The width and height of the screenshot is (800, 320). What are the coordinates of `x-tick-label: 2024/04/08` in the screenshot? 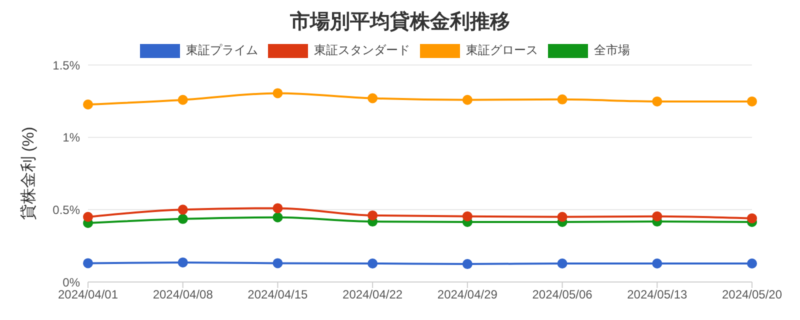 It's located at (183, 295).